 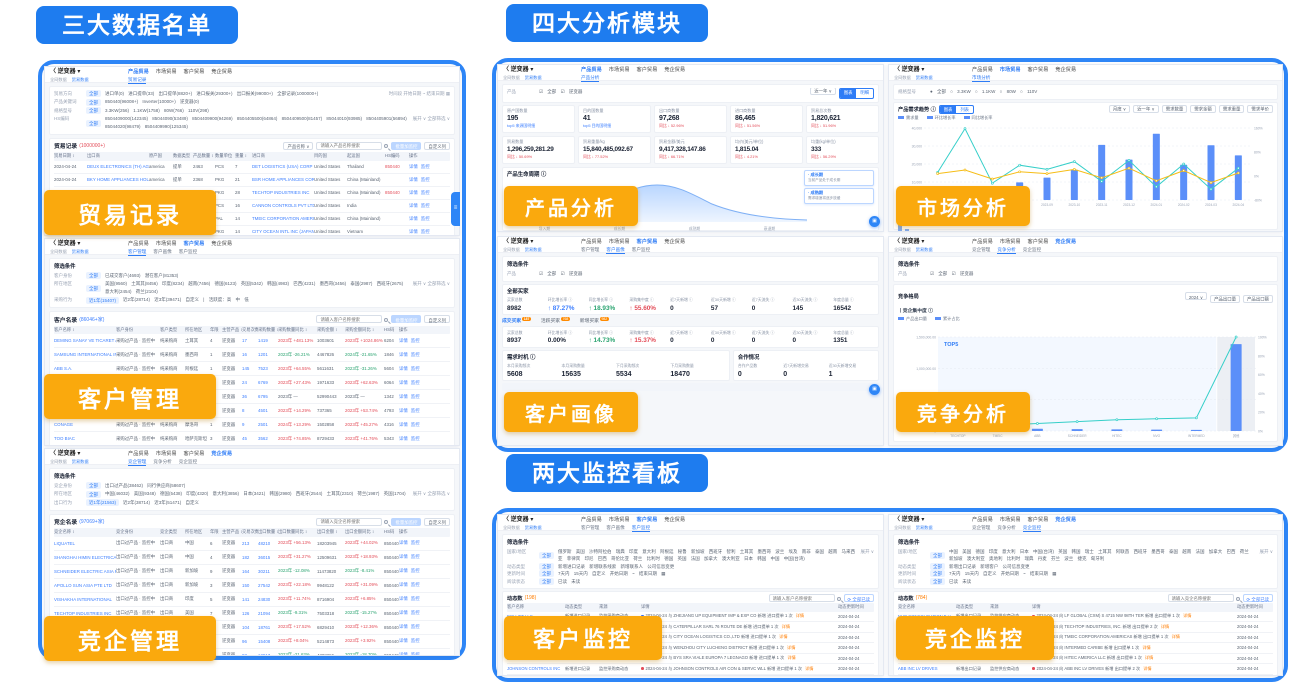 What do you see at coordinates (224, 156) in the screenshot?
I see `column-header: 数量单位` at bounding box center [224, 156].